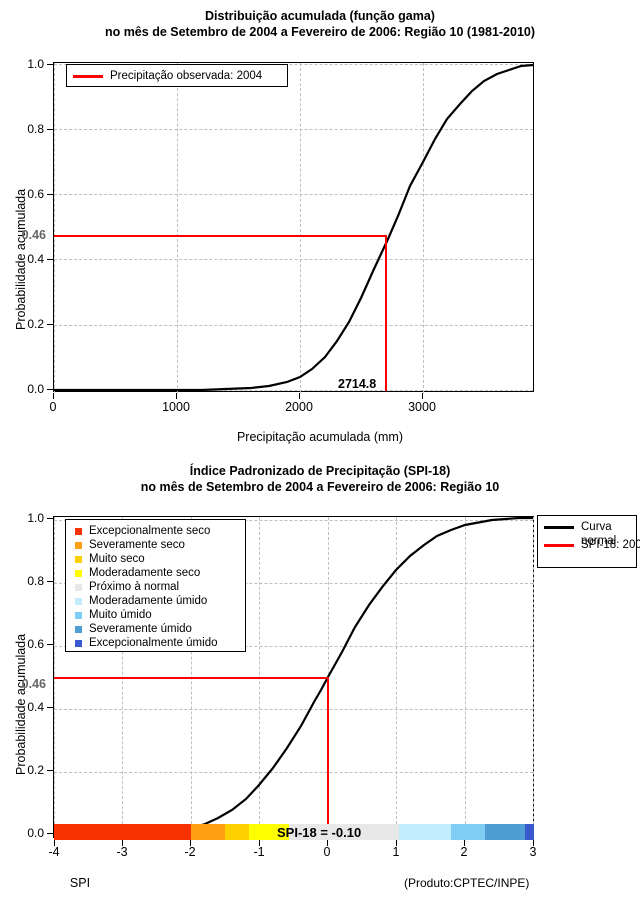  Describe the element at coordinates (117, 559) in the screenshot. I see `legend-item-label: Muito seco` at that location.